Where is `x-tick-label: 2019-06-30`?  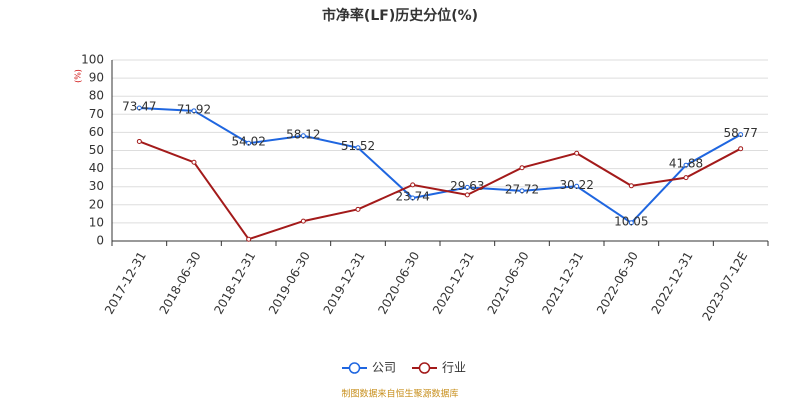
x-tick-label: 2019-06-30 is located at coordinates (289, 282).